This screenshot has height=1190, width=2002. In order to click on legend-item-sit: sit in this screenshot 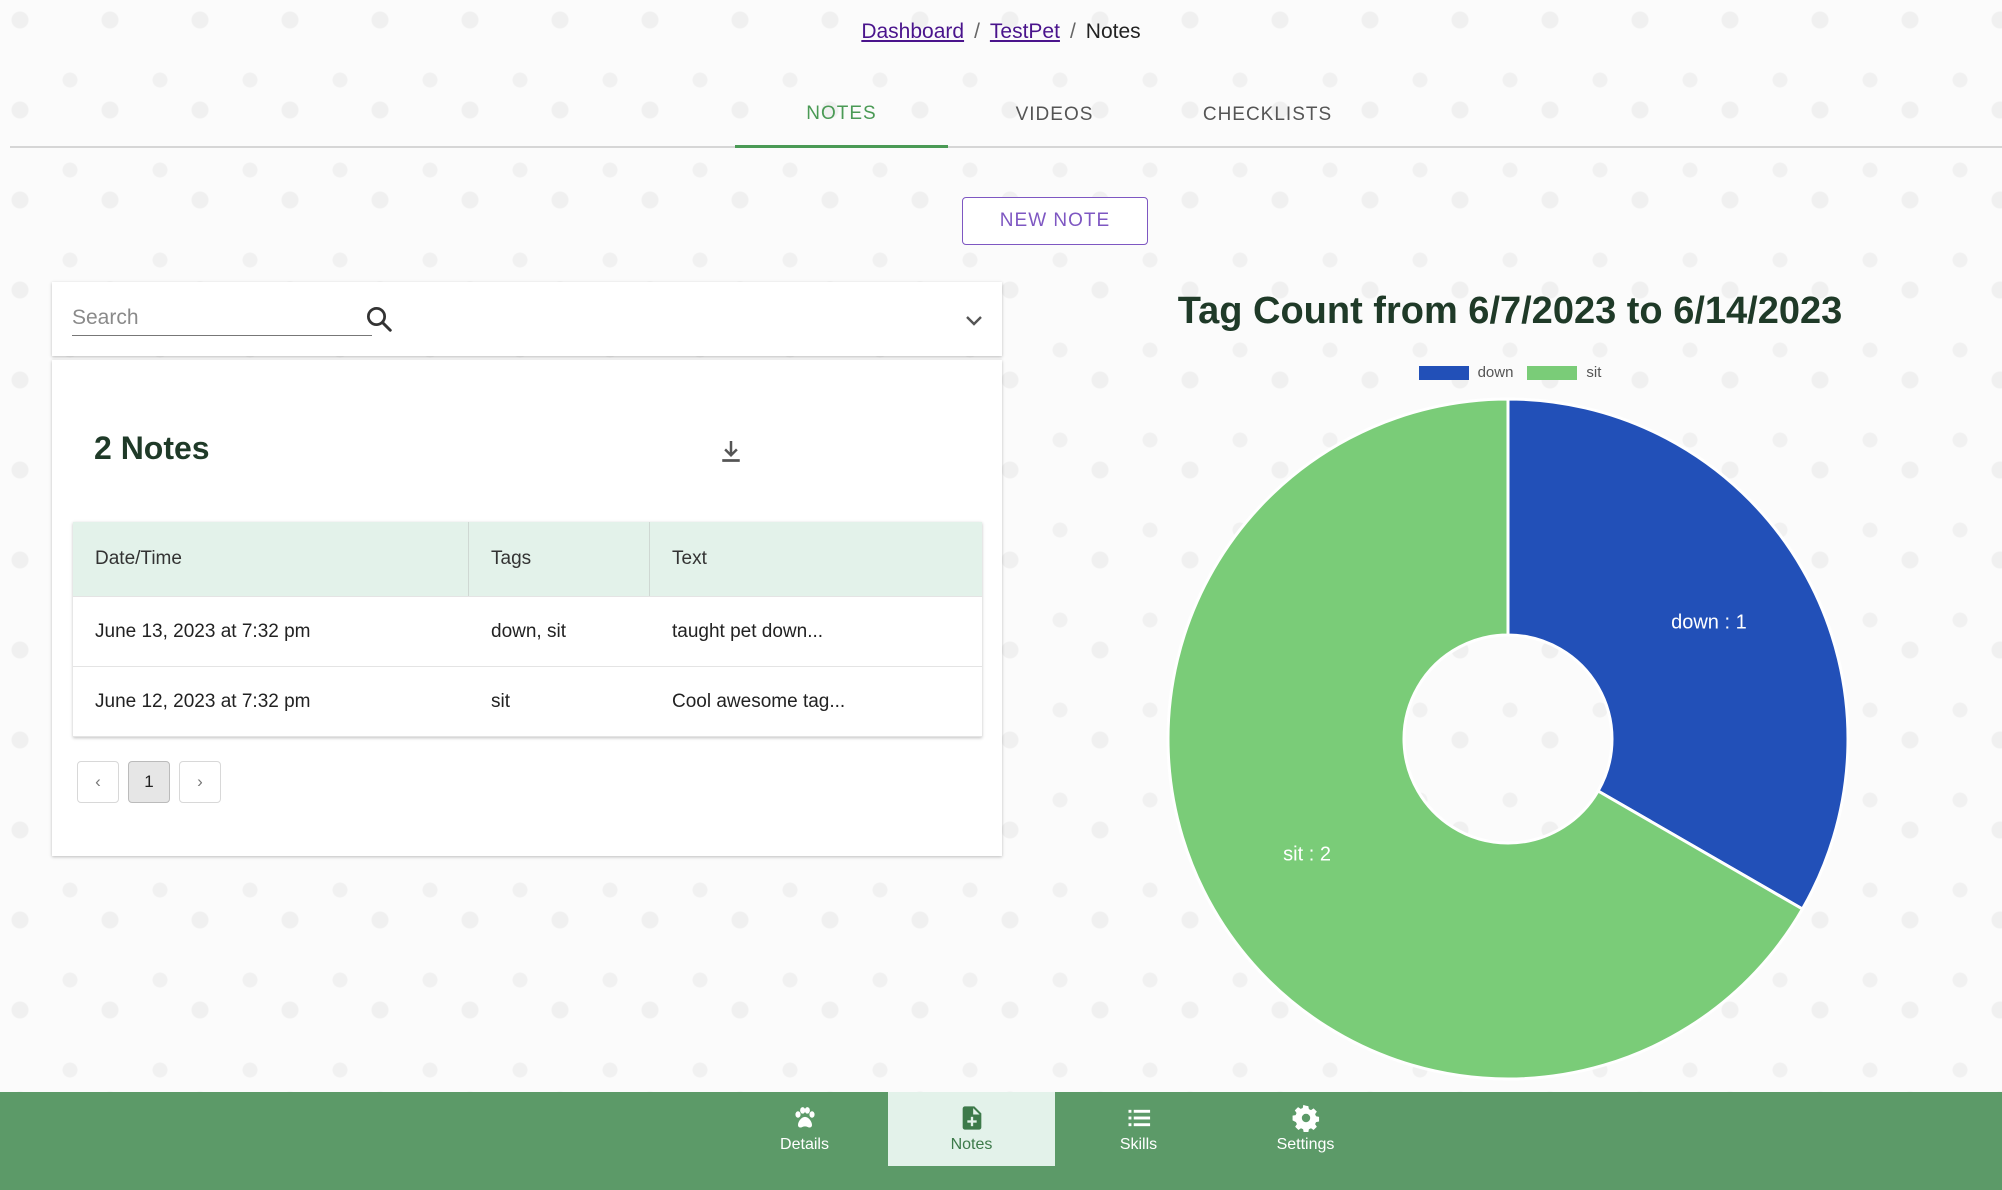, I will do `click(1564, 372)`.